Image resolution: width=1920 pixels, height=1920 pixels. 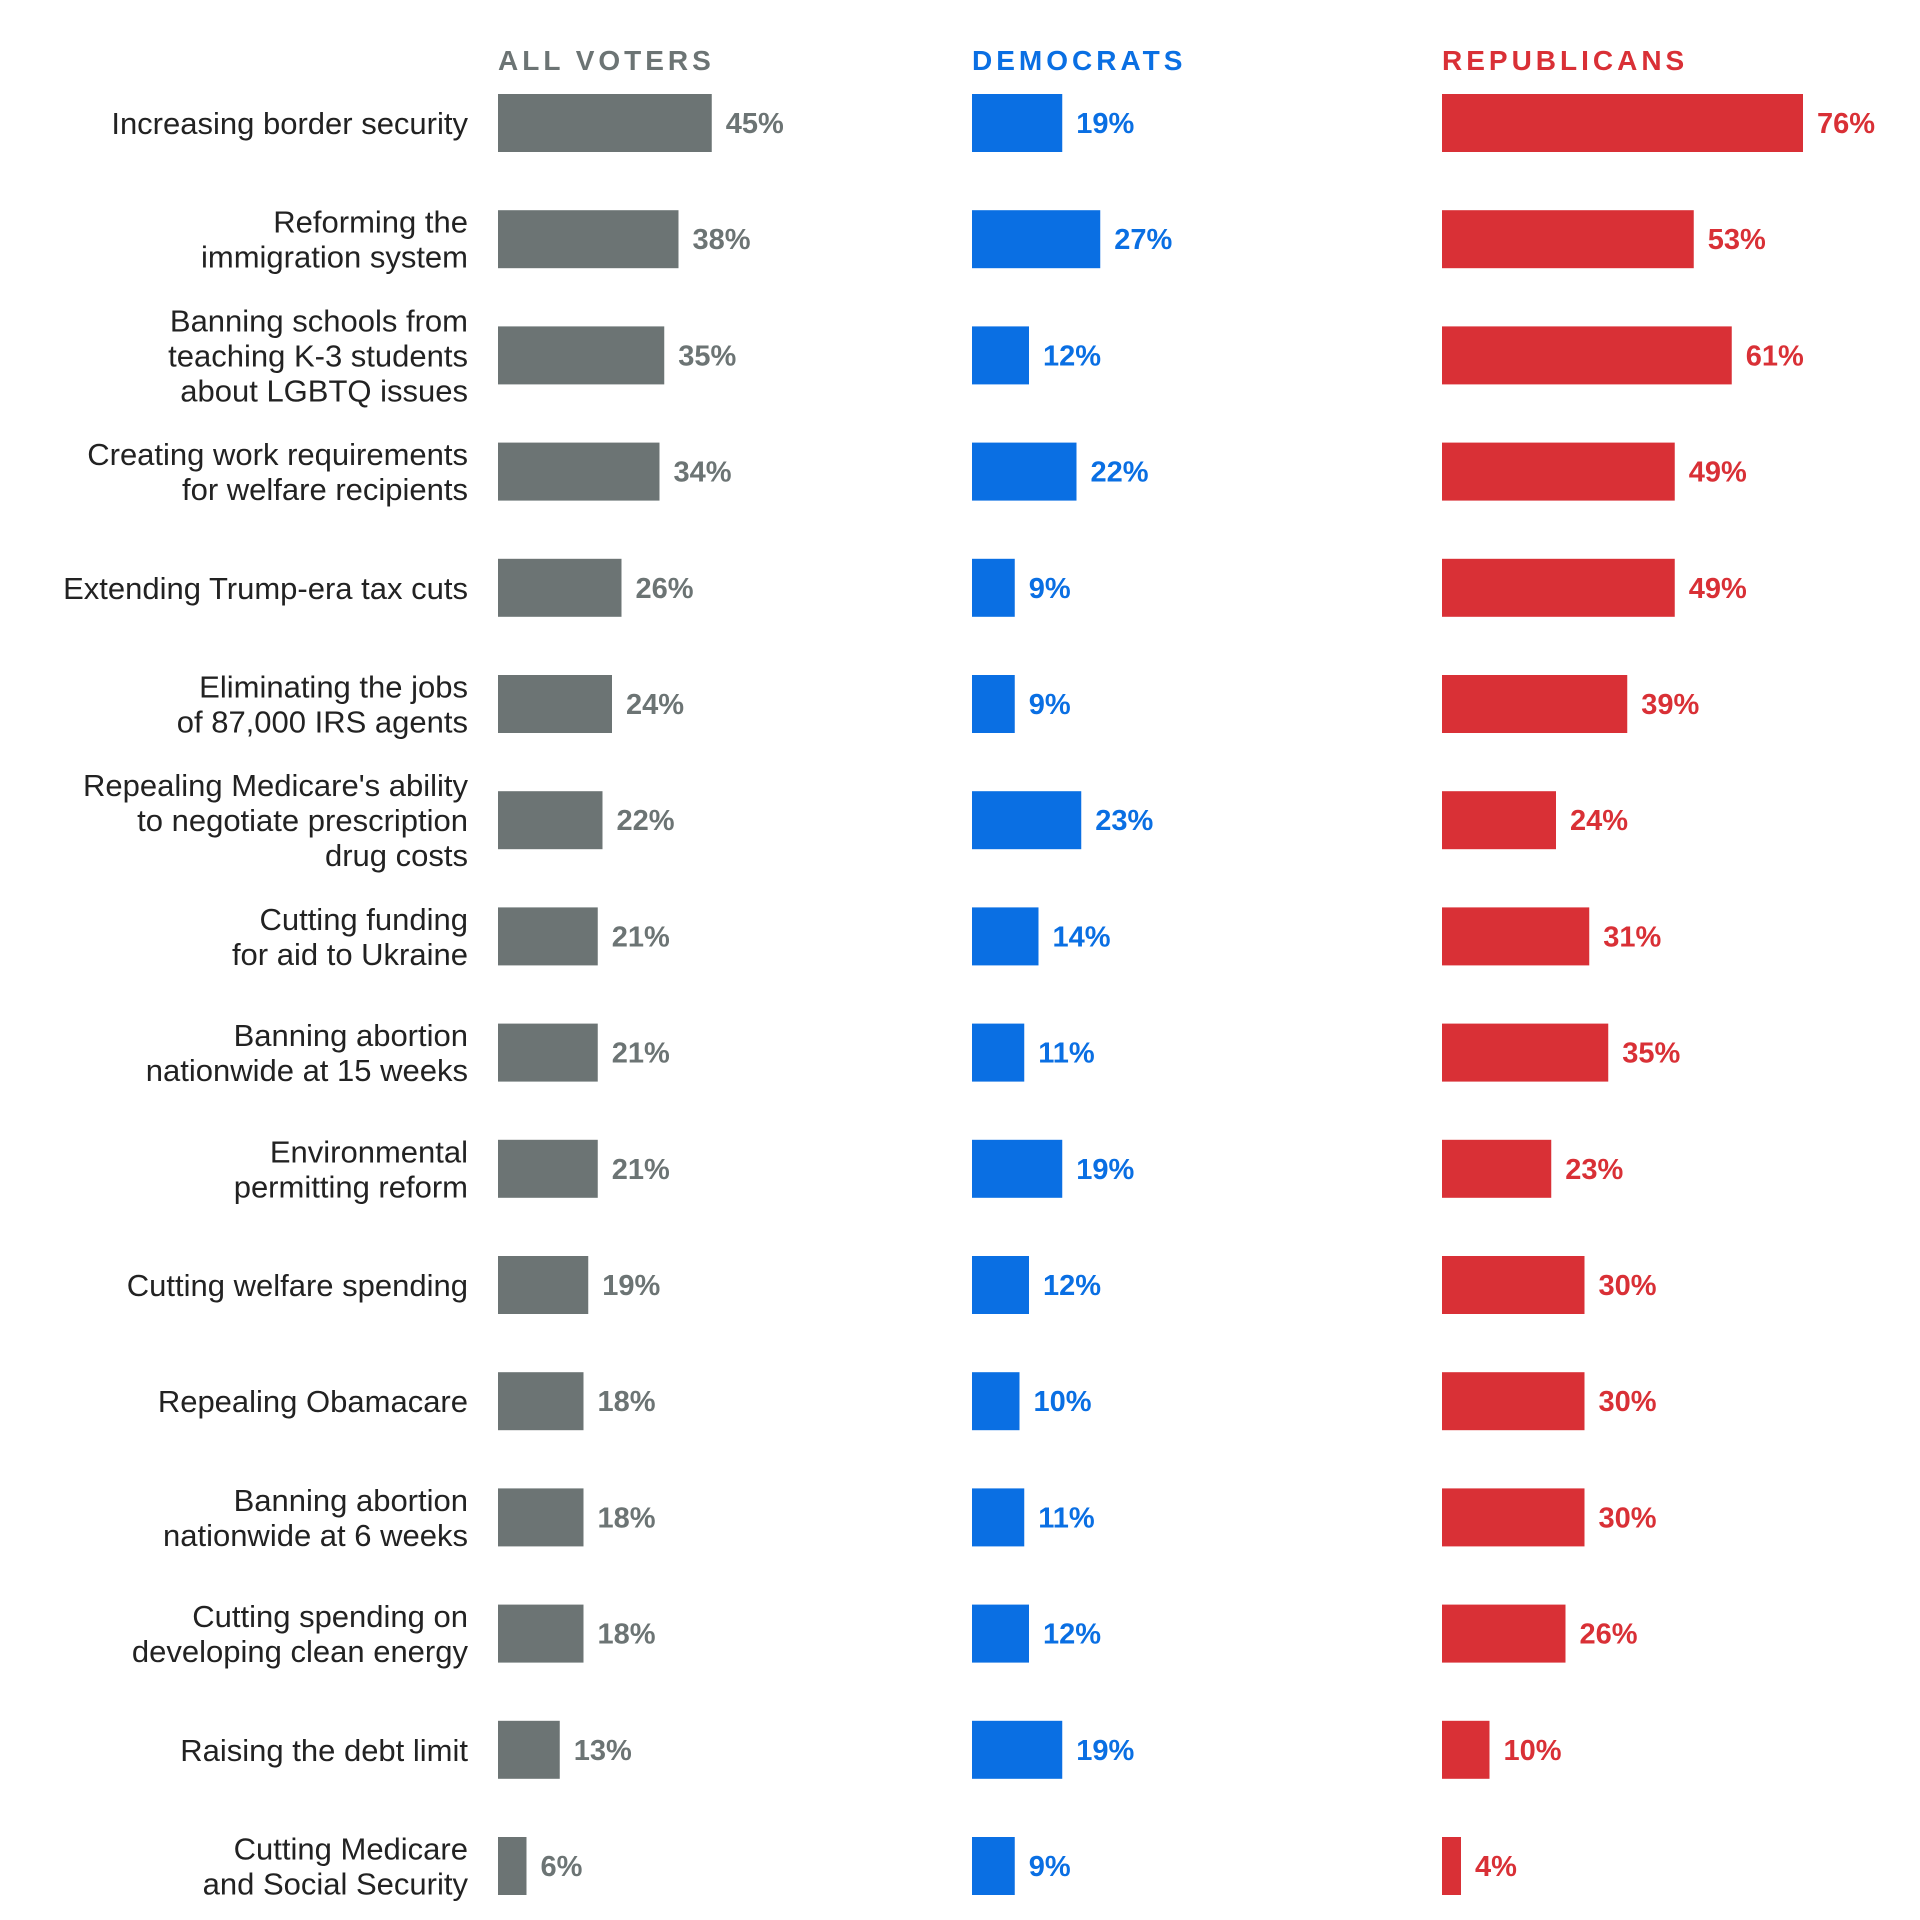 What do you see at coordinates (562, 1867) in the screenshot?
I see `data-label: 6%` at bounding box center [562, 1867].